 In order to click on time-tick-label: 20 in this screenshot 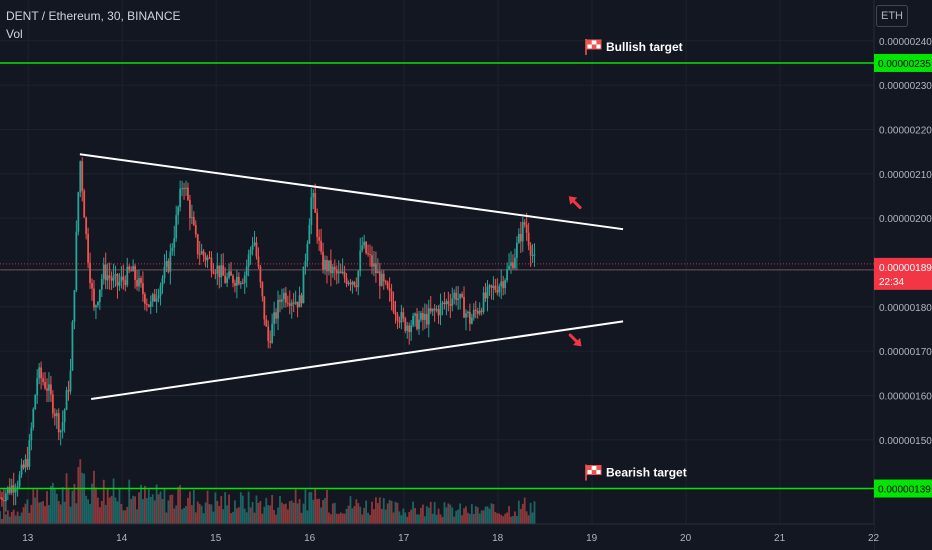, I will do `click(686, 538)`.